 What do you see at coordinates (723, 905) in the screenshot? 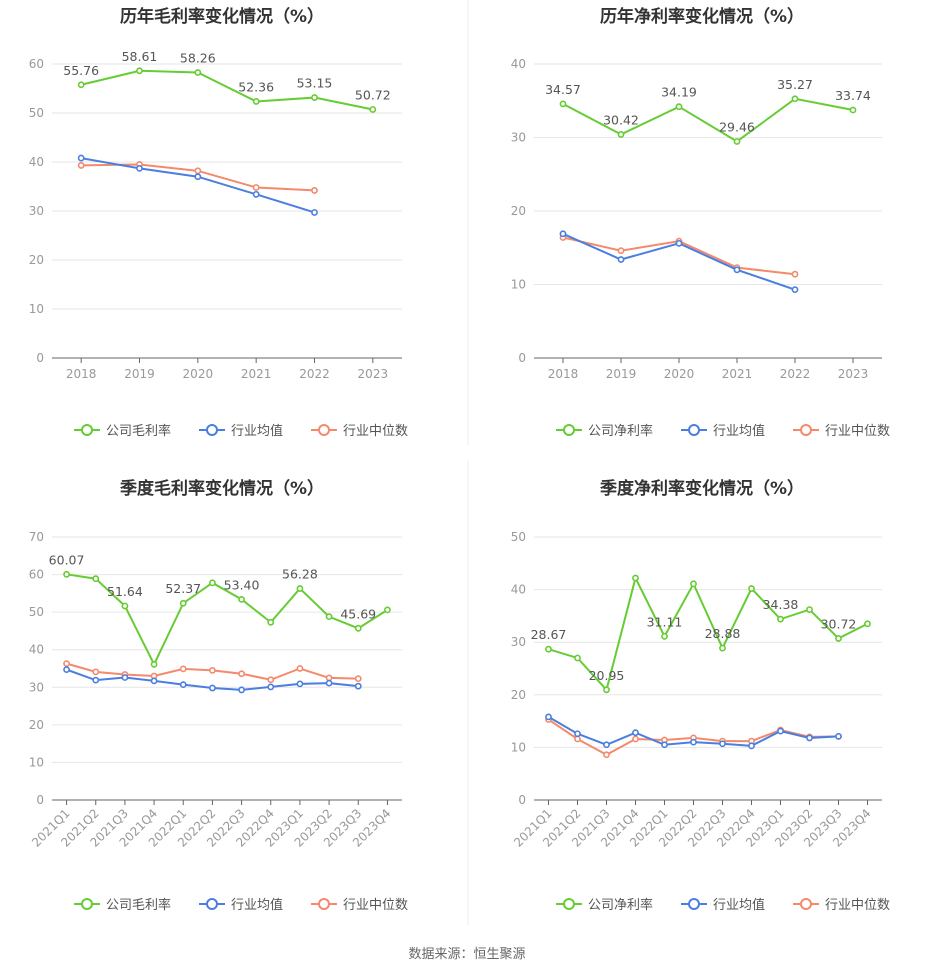
I see `quarterly-net-legend-industry_avg: 行业均值` at bounding box center [723, 905].